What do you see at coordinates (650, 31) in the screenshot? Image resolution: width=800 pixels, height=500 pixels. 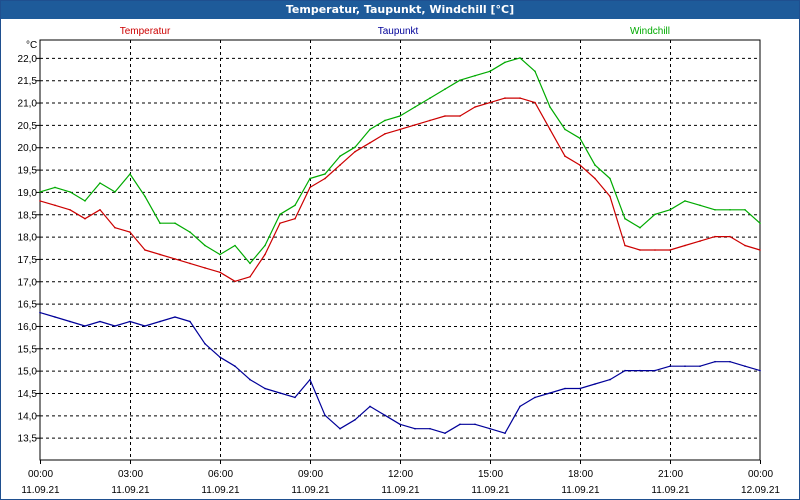 I see `legend-windchill: Windchill` at bounding box center [650, 31].